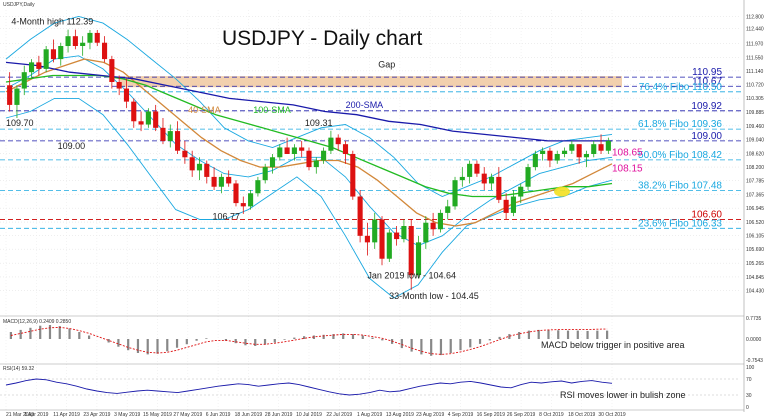 This screenshot has width=768, height=417. I want to click on price-tick-5: 110.720, so click(755, 86).